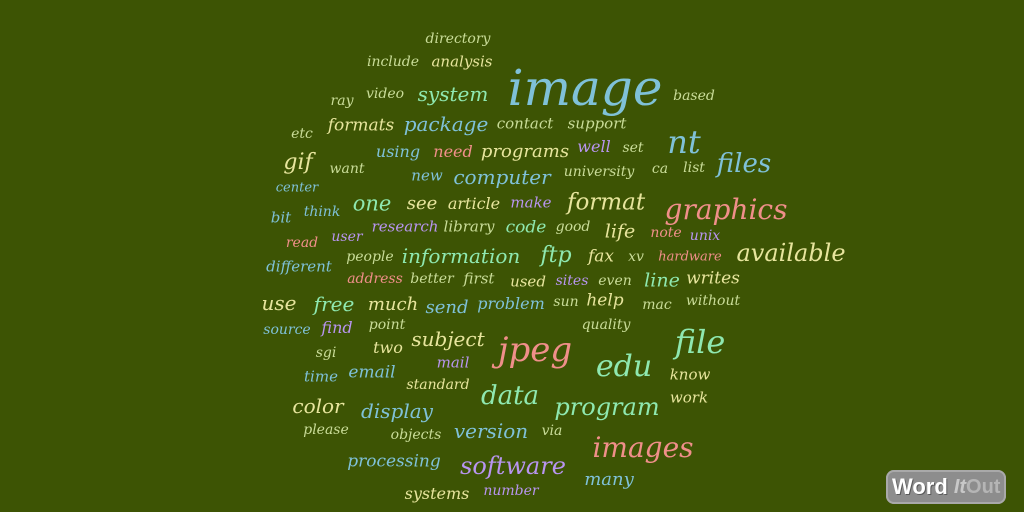  I want to click on cloud-word: line, so click(662, 280).